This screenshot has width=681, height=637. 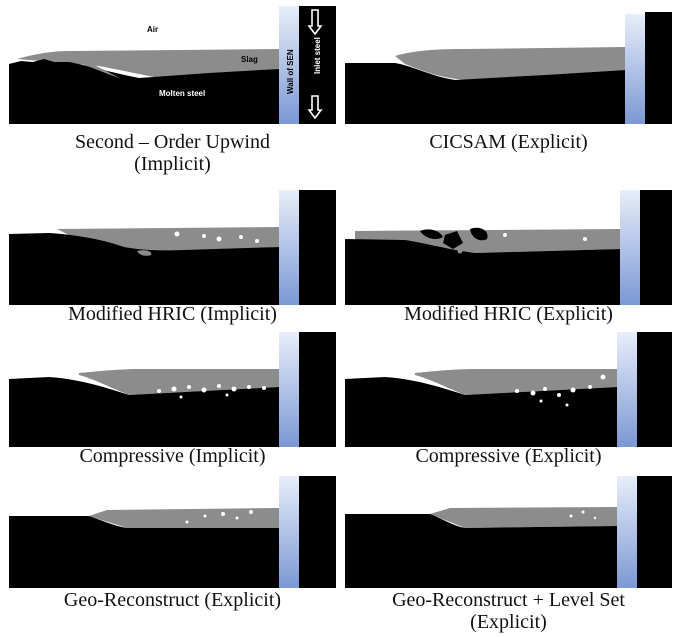 What do you see at coordinates (315, 22) in the screenshot?
I see `inflow-arrow-top-icon` at bounding box center [315, 22].